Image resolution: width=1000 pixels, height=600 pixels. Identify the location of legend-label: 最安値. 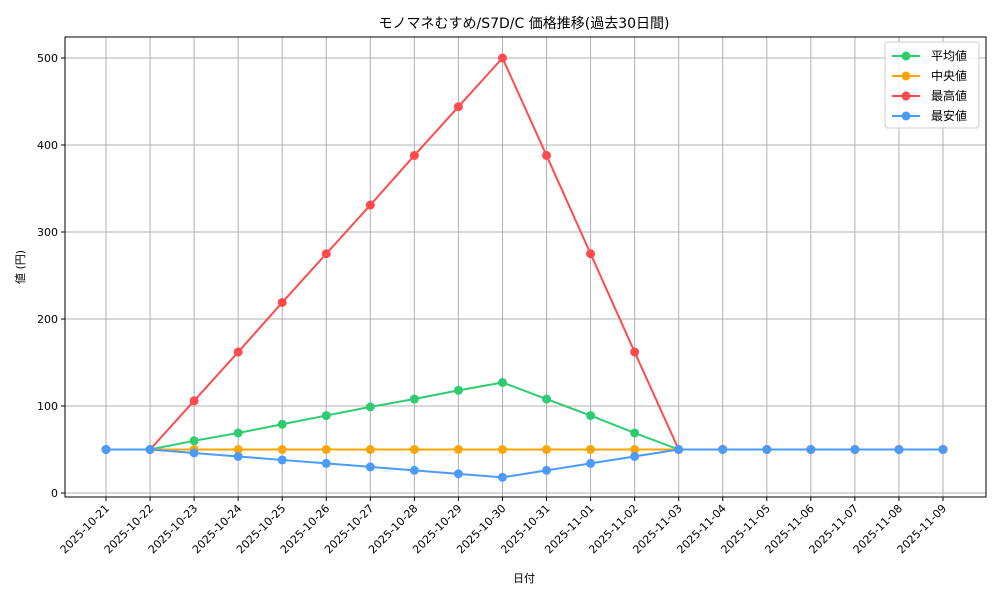
(949, 115).